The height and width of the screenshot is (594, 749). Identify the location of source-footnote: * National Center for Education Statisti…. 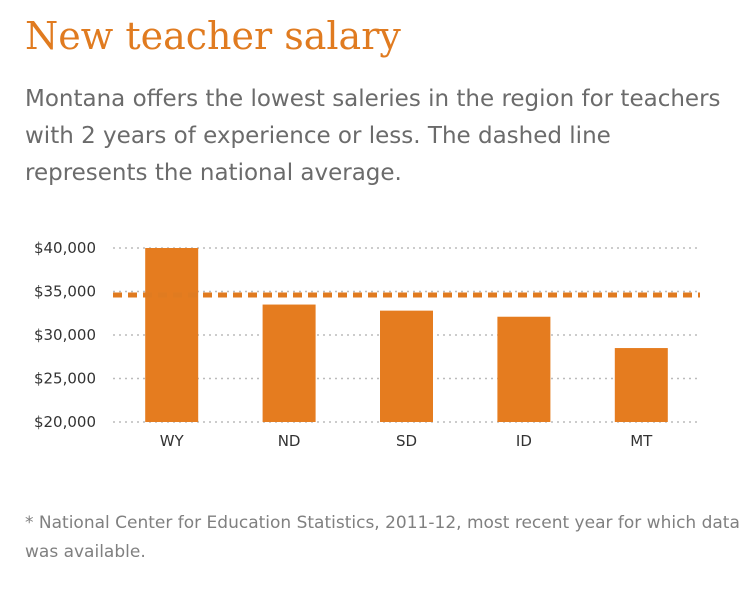
(382, 537).